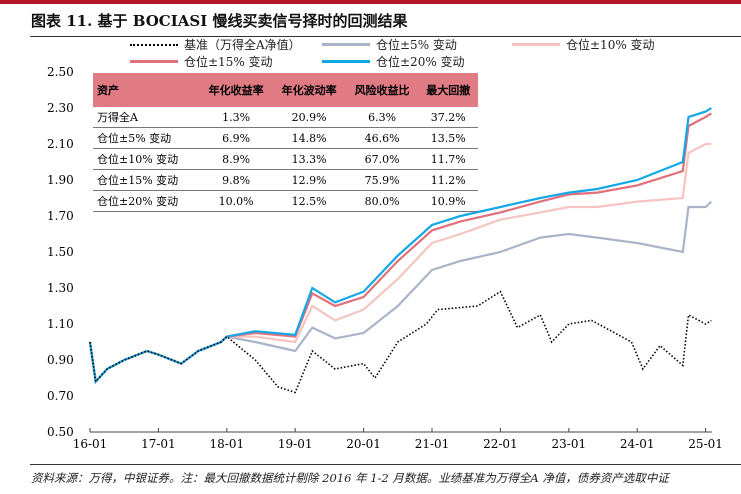  What do you see at coordinates (228, 62) in the screenshot?
I see `legend-label: 仓位±15% 变动` at bounding box center [228, 62].